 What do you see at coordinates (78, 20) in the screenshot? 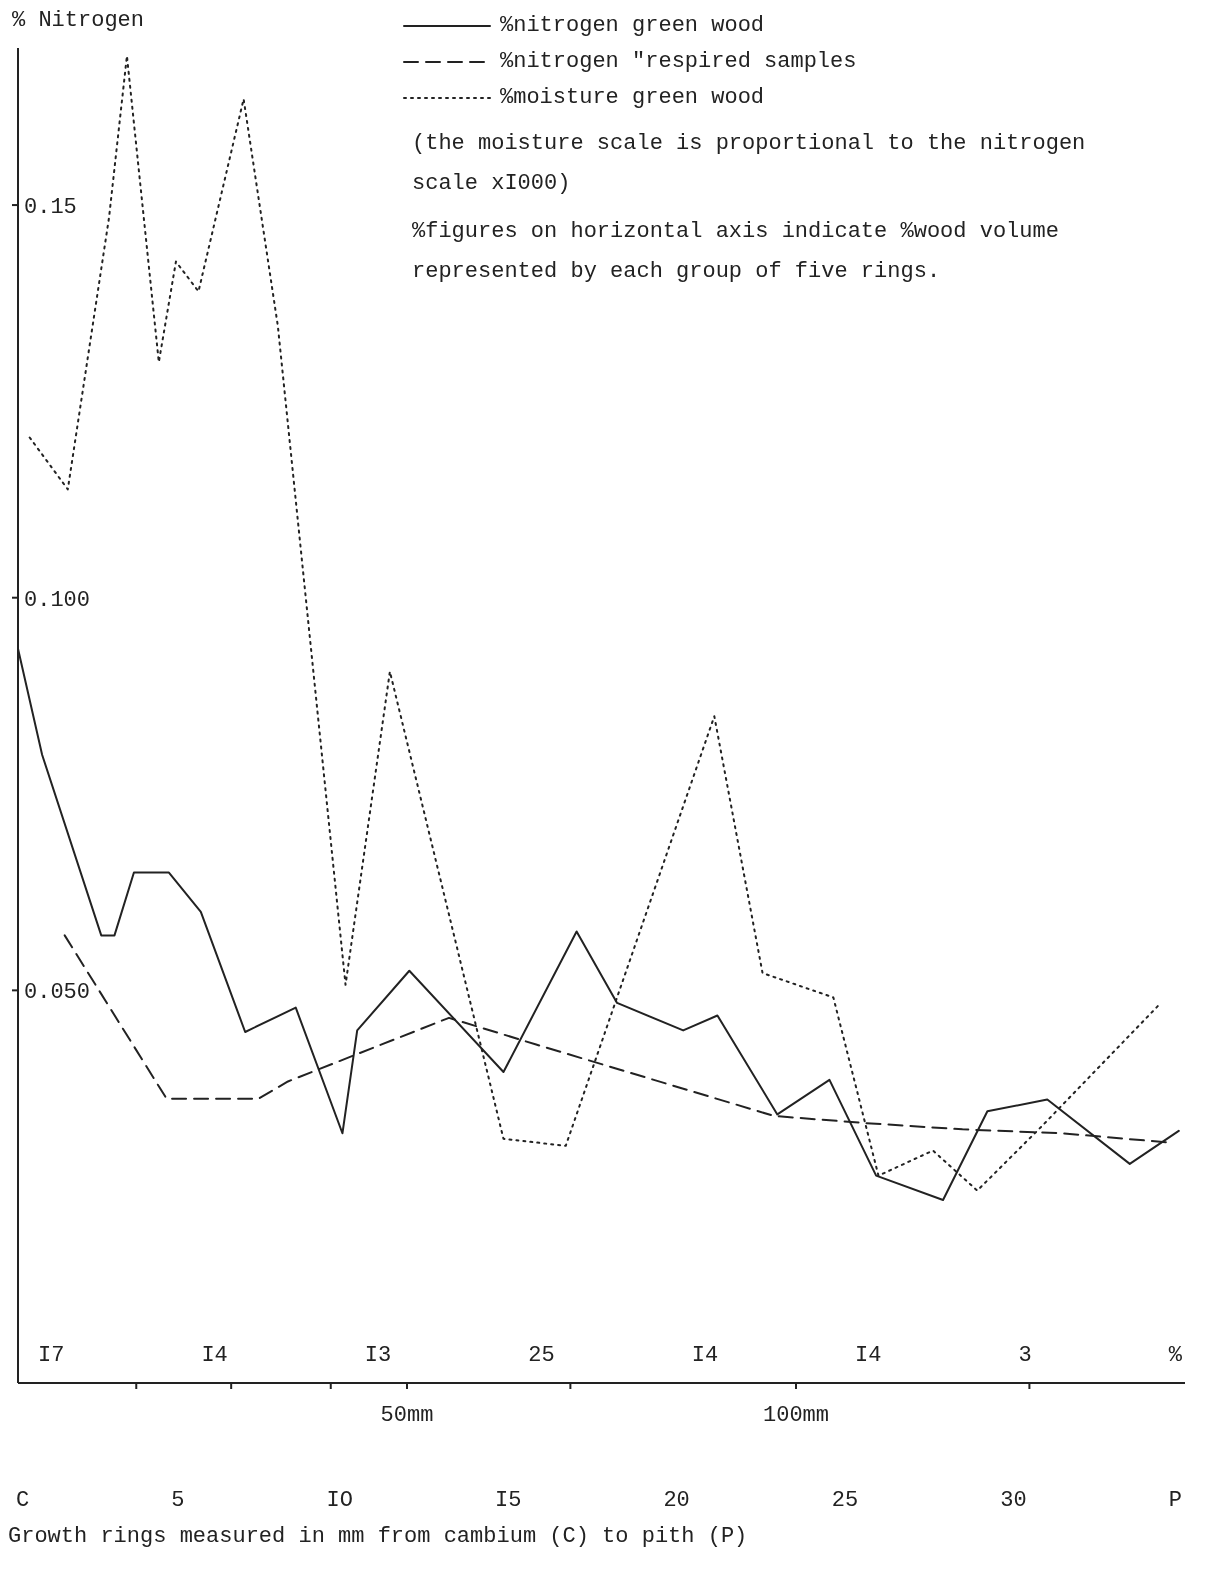
I see `y-axis-title: % Nitrogen` at bounding box center [78, 20].